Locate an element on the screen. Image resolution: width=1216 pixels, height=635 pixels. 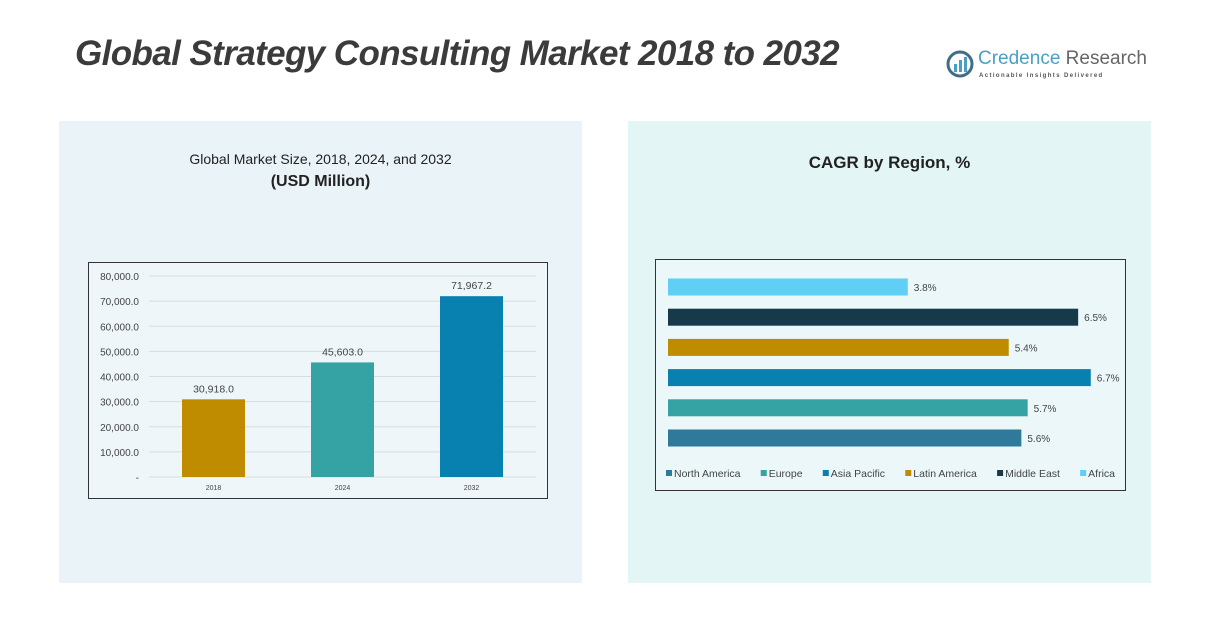
bar-africa is located at coordinates (788, 287).